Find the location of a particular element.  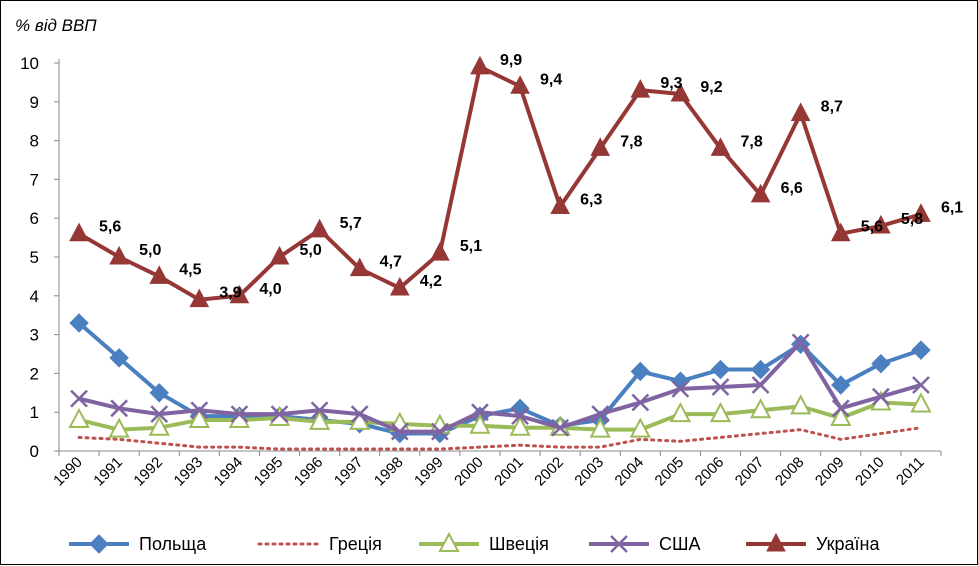

data-label: 9,4 is located at coordinates (551, 79).